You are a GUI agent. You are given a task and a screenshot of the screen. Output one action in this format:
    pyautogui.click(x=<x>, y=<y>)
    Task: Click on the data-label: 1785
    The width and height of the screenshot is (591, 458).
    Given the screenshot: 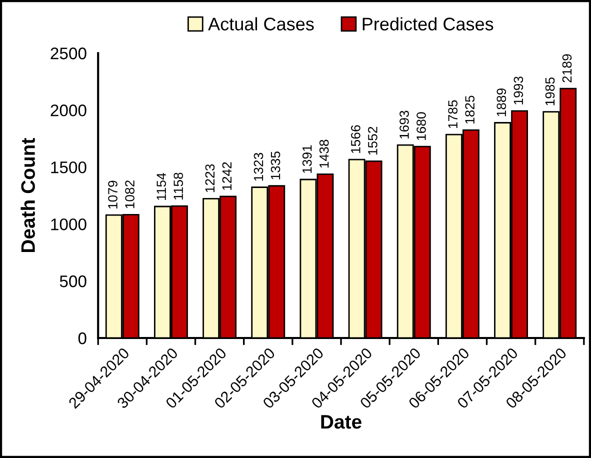 What is the action you would take?
    pyautogui.click(x=453, y=114)
    